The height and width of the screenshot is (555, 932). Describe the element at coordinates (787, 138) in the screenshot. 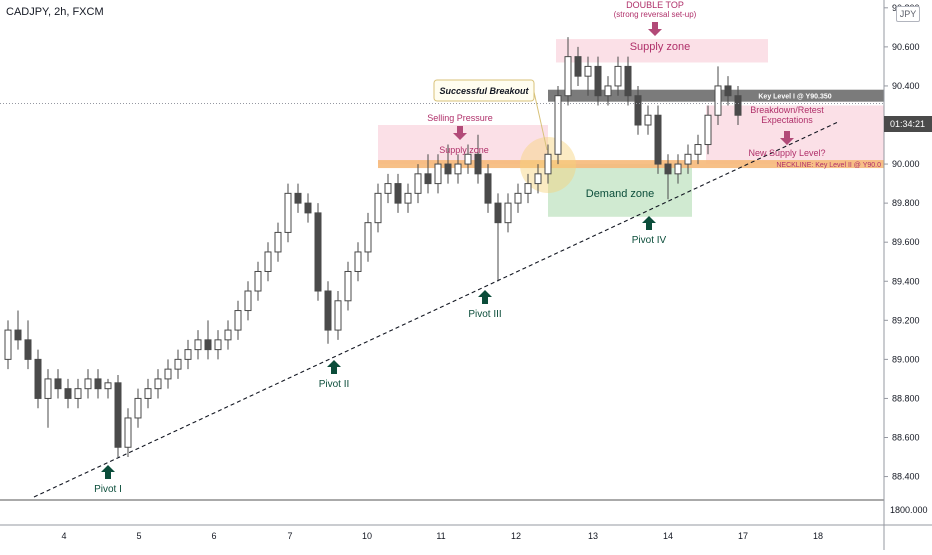

I see `breakdown-arrow` at that location.